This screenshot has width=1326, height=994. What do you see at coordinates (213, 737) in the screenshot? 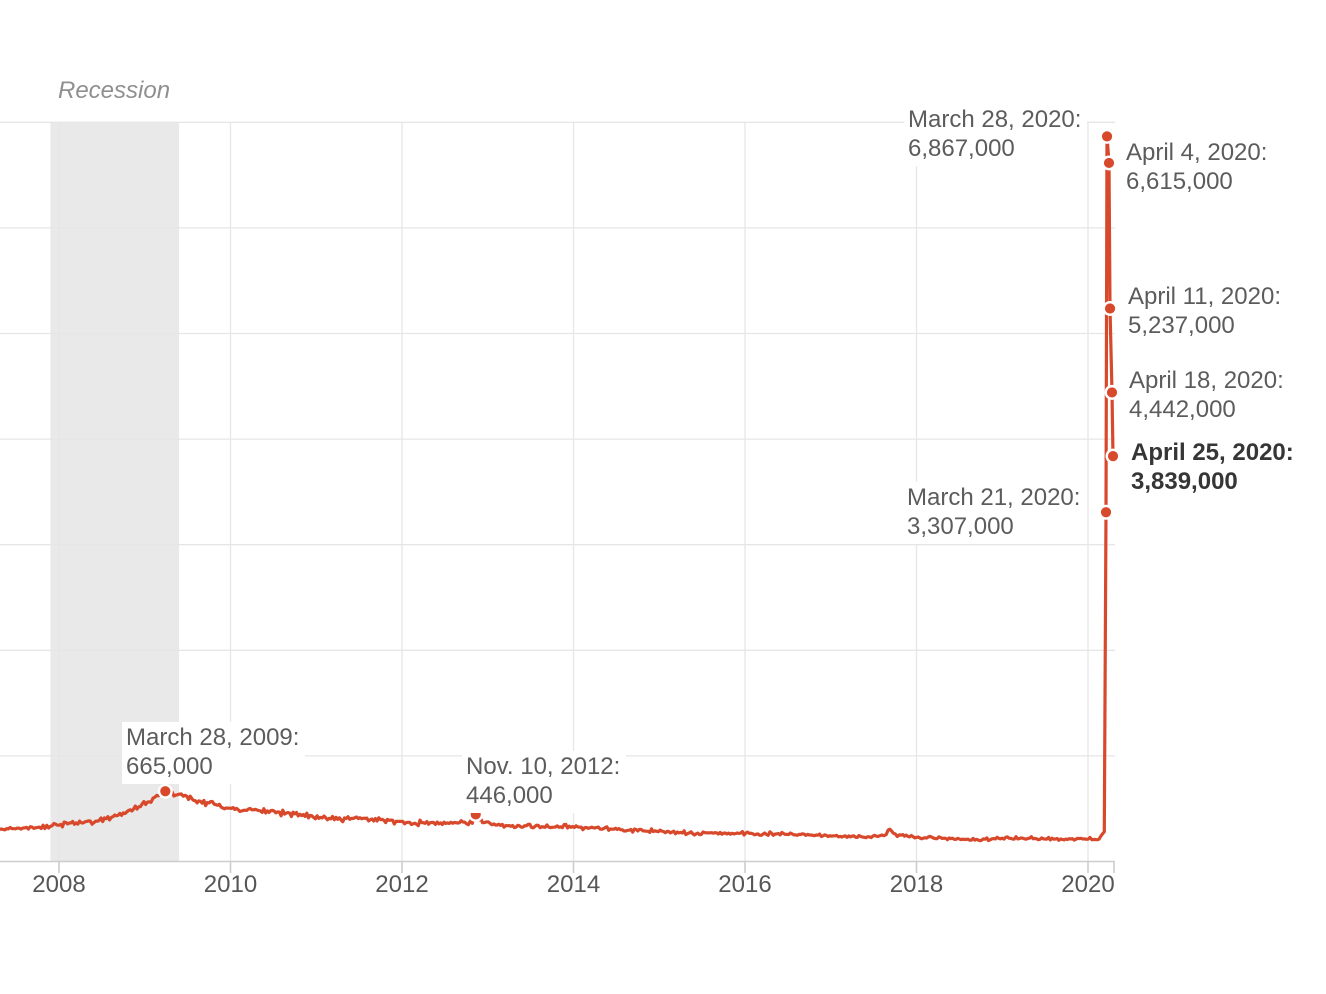
I see `annotation-date: March 28, 2009:` at bounding box center [213, 737].